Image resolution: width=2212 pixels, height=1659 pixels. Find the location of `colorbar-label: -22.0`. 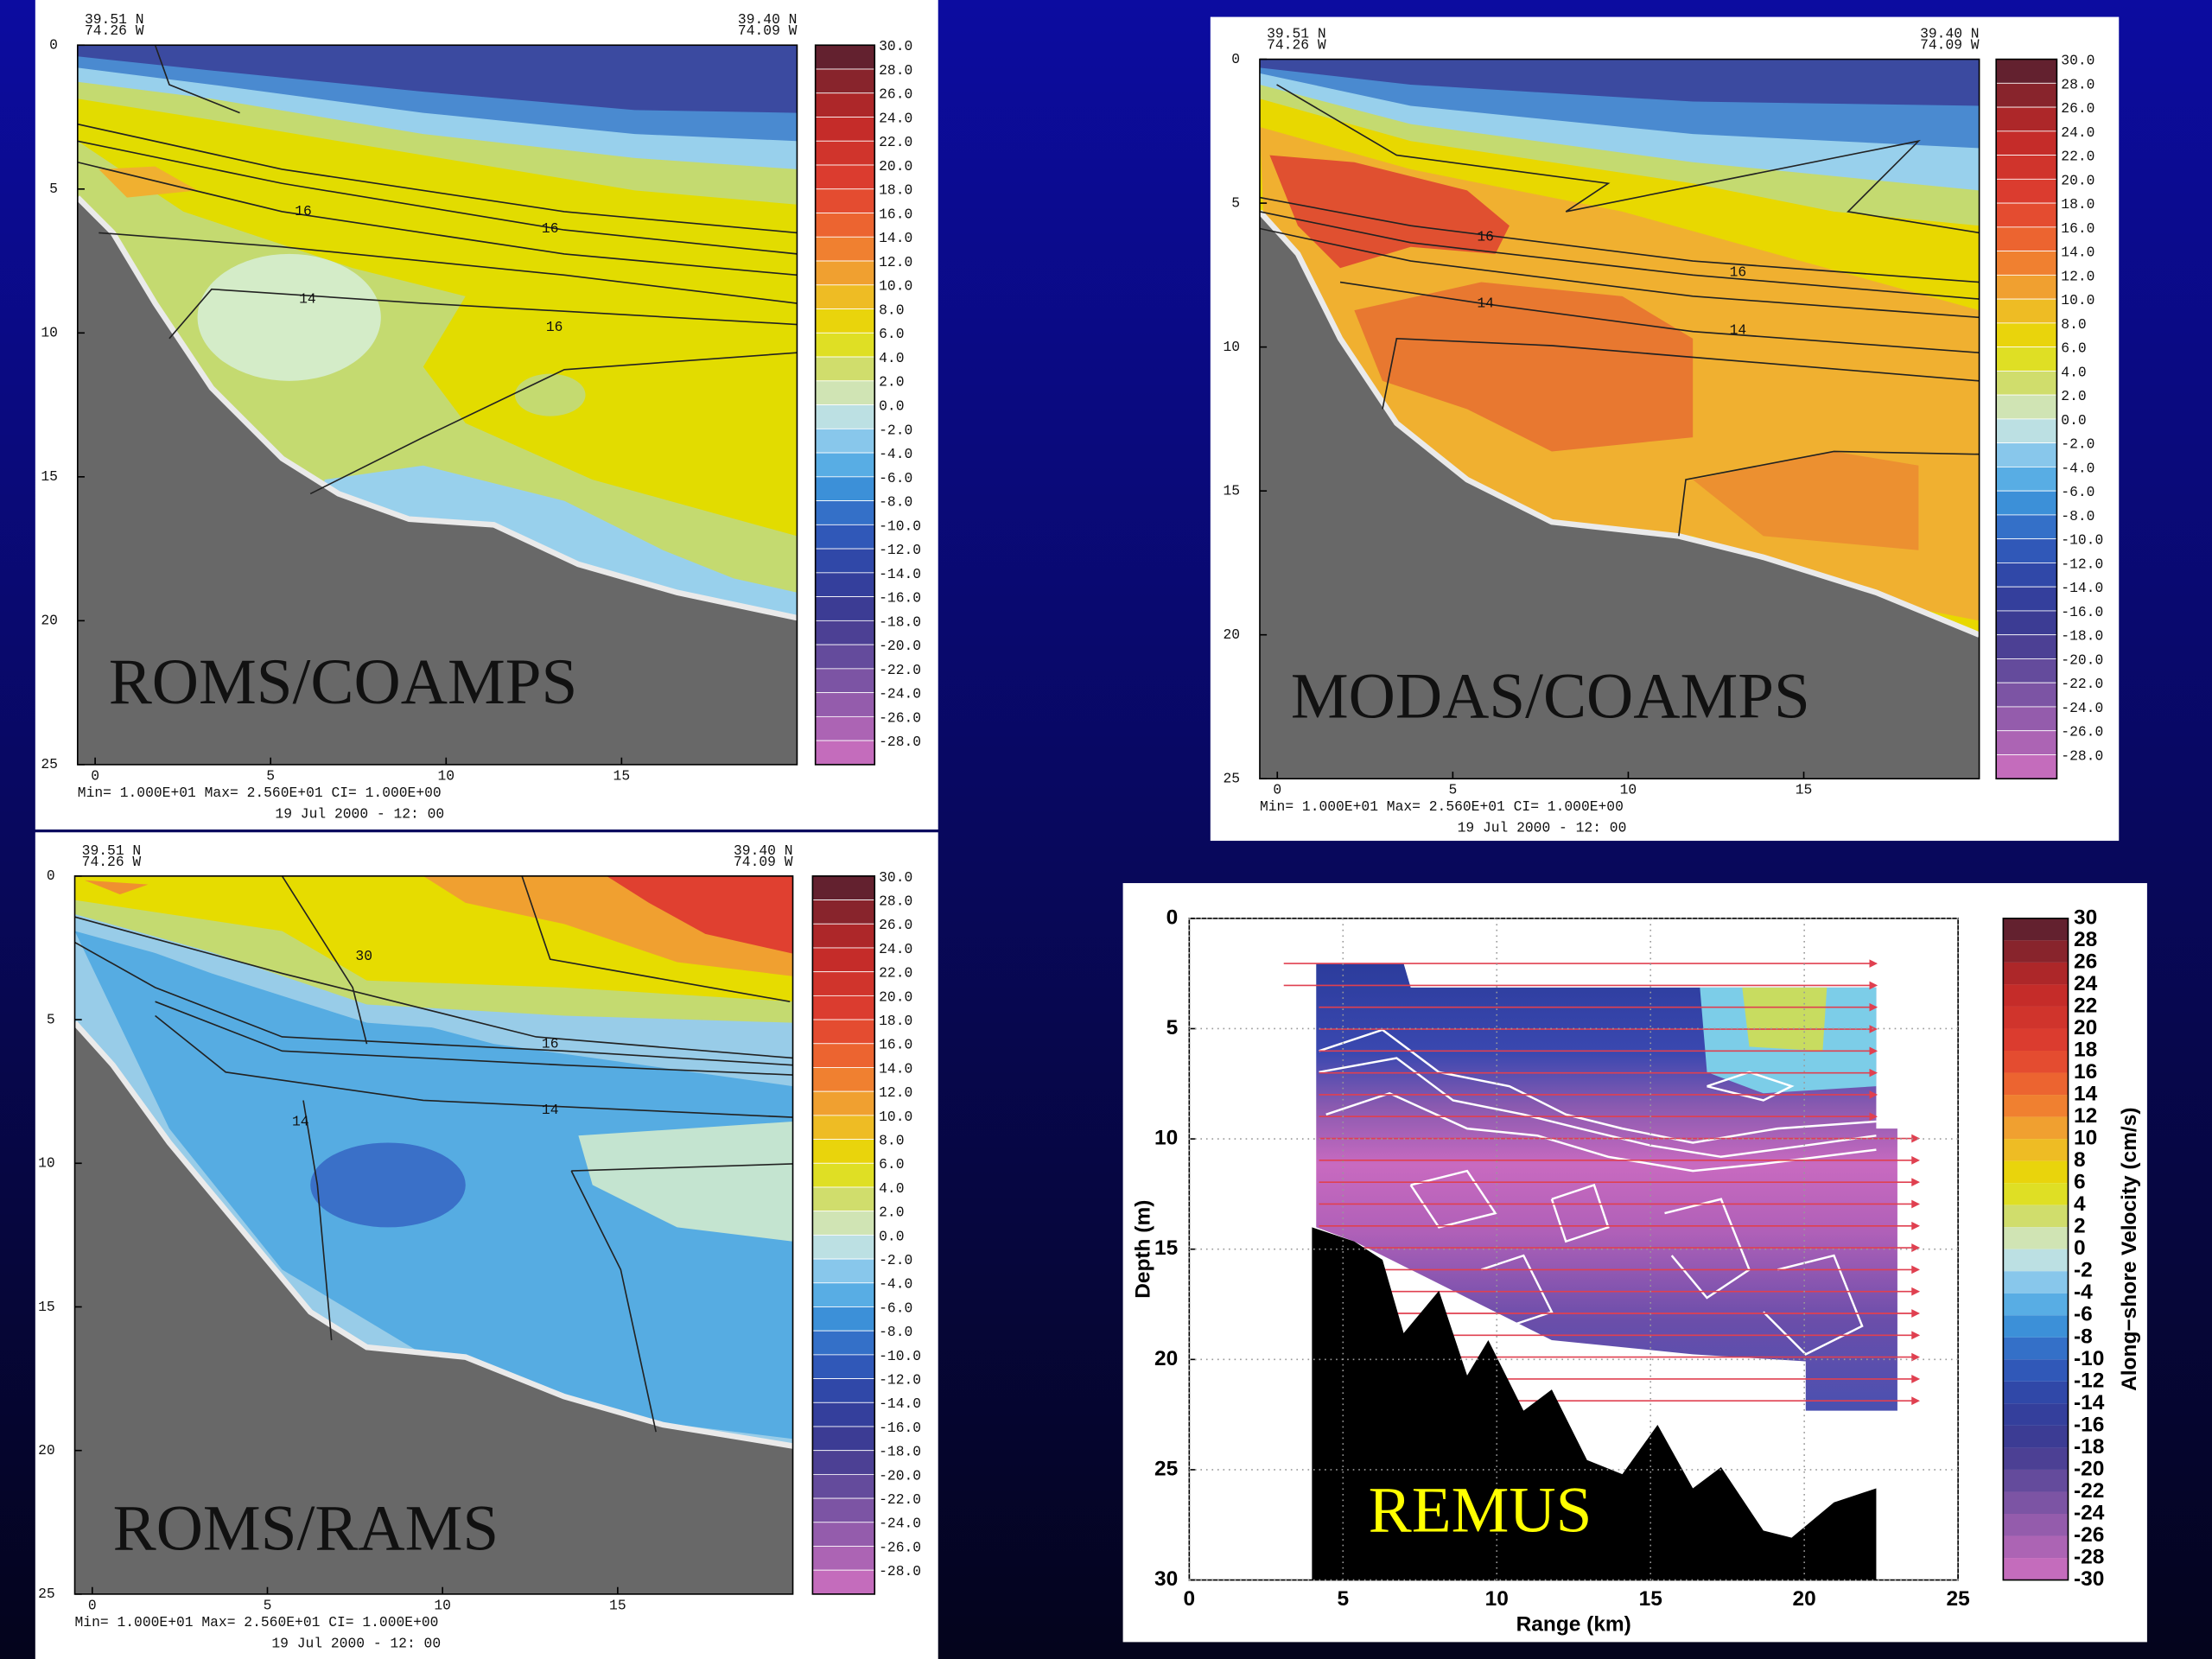

colorbar-label: -22.0 is located at coordinates (2082, 684).